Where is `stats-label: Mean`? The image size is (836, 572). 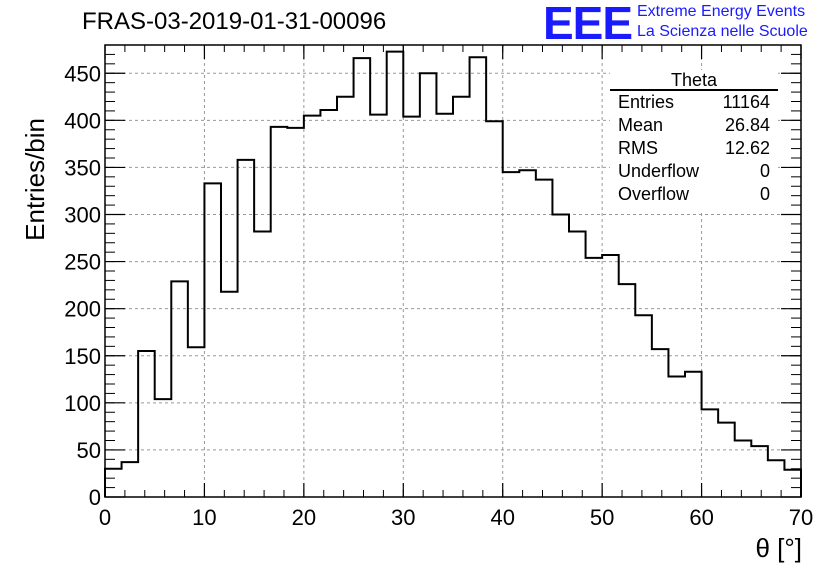
stats-label: Mean is located at coordinates (641, 125).